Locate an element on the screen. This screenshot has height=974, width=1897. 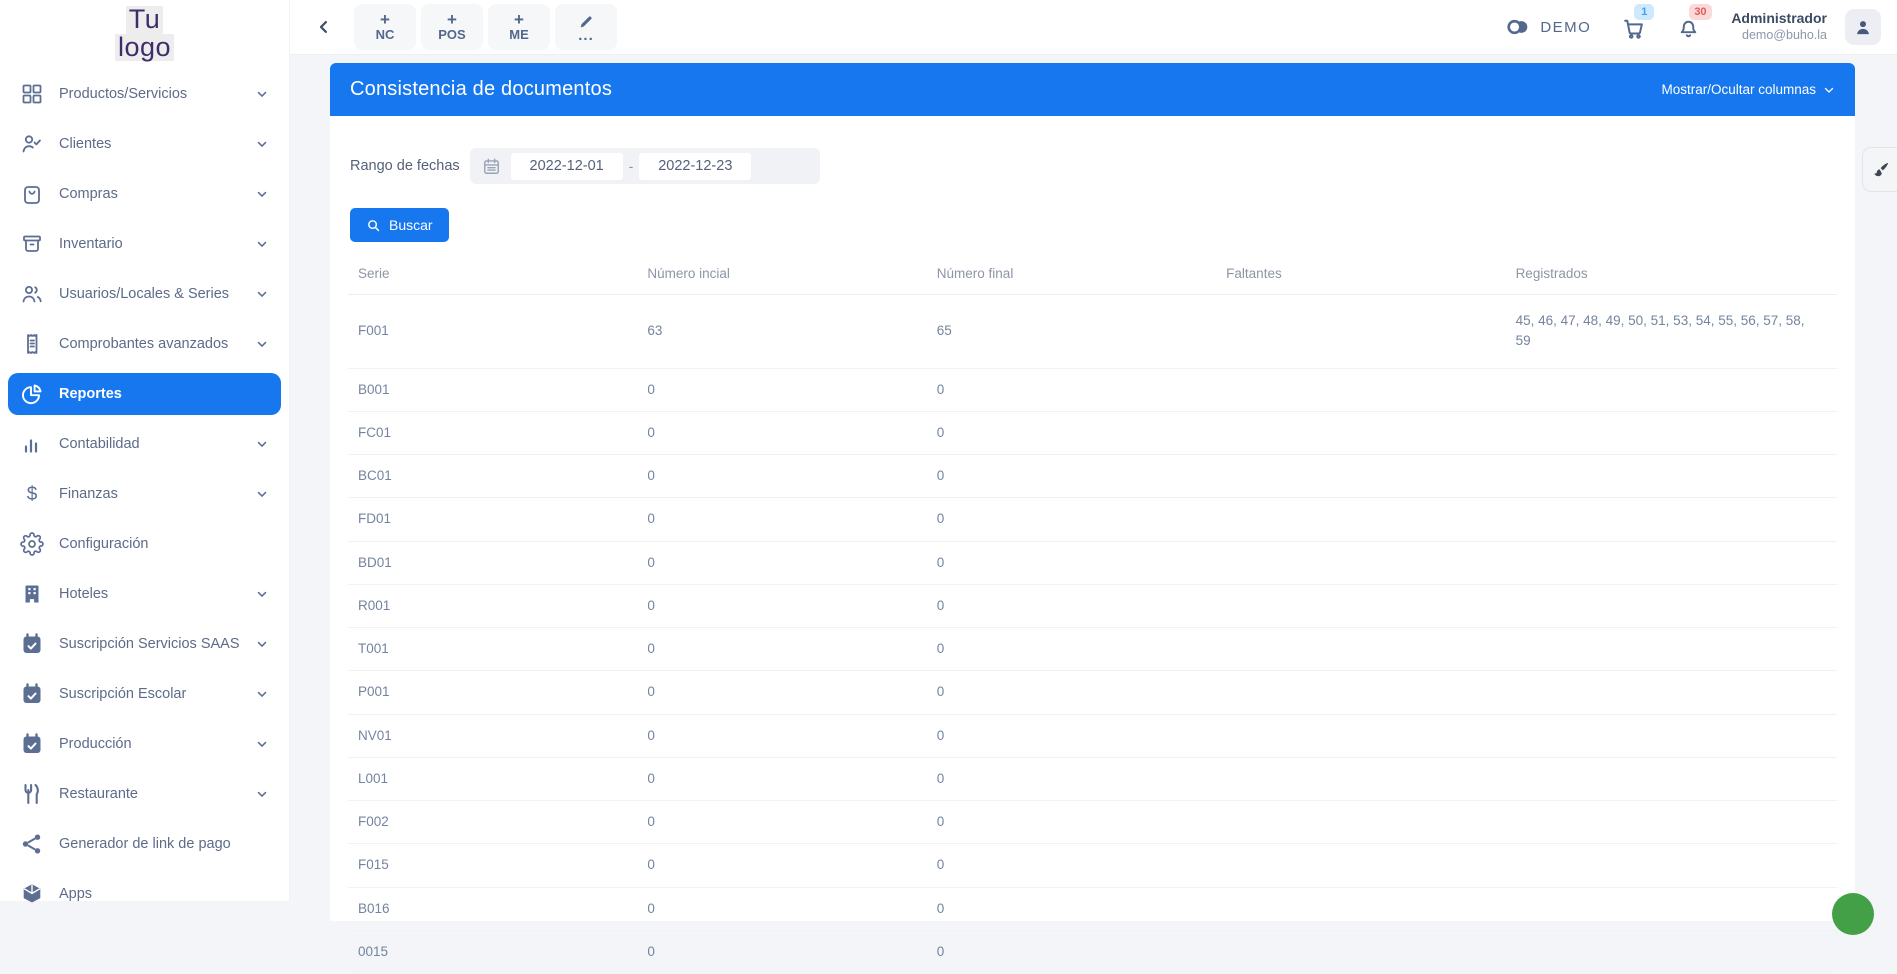
sidebar-item-label: Productos/Servicios is located at coordinates (123, 94).